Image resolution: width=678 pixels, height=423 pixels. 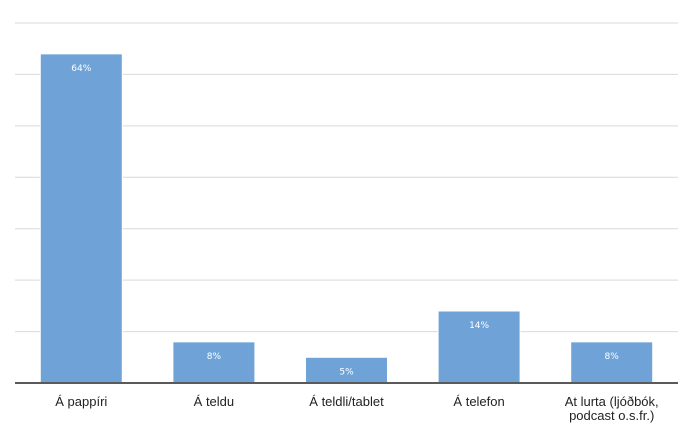 I want to click on data-label: 14%, so click(x=479, y=326).